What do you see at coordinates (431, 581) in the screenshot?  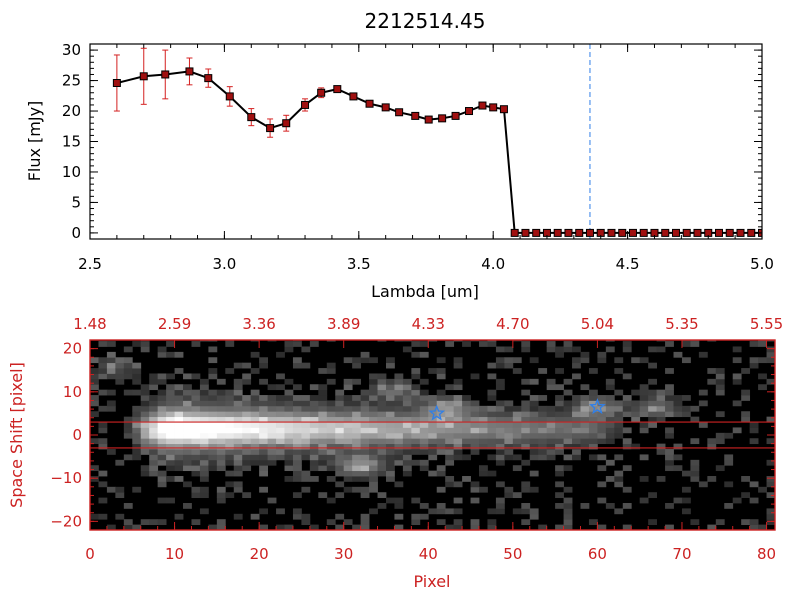 I see `image-x-axis-label: Pixel` at bounding box center [431, 581].